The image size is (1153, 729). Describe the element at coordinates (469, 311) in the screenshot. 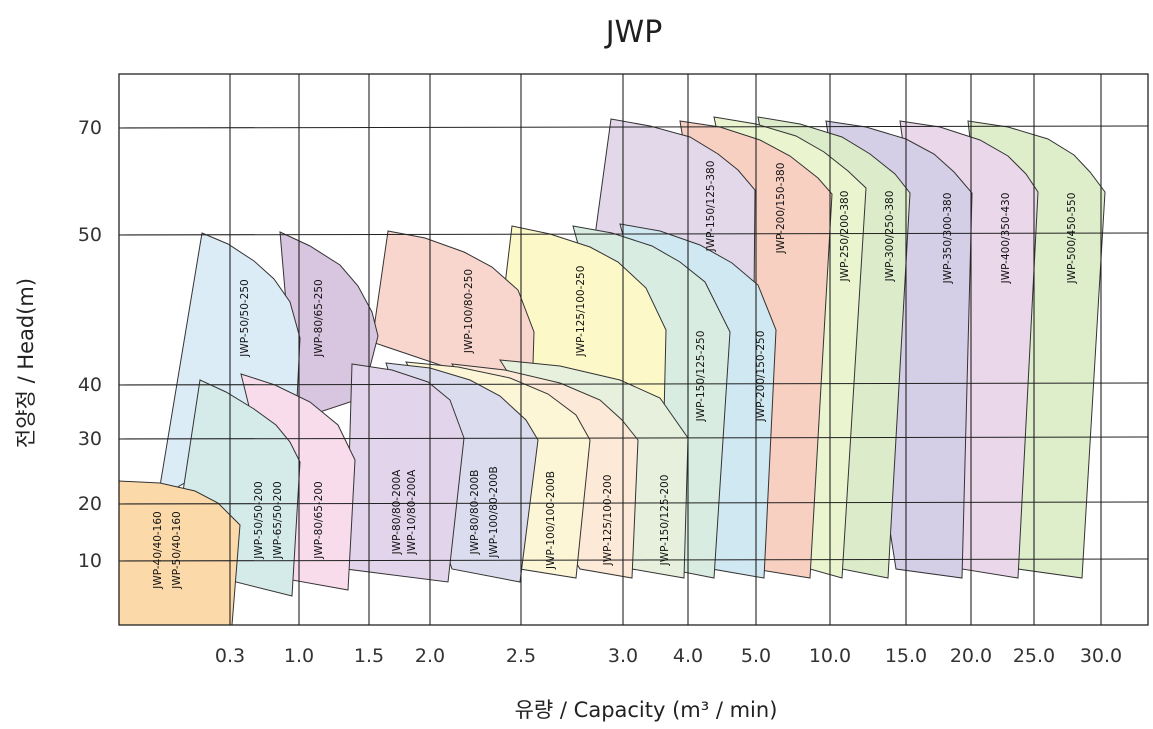

I see `region-label-jwp-100-80-250: JWP-100/80-250` at that location.